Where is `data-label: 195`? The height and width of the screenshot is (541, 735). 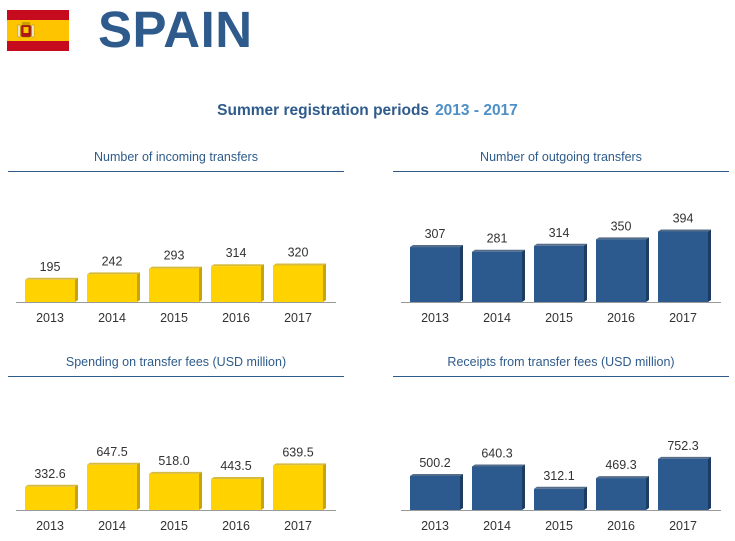 data-label: 195 is located at coordinates (50, 267).